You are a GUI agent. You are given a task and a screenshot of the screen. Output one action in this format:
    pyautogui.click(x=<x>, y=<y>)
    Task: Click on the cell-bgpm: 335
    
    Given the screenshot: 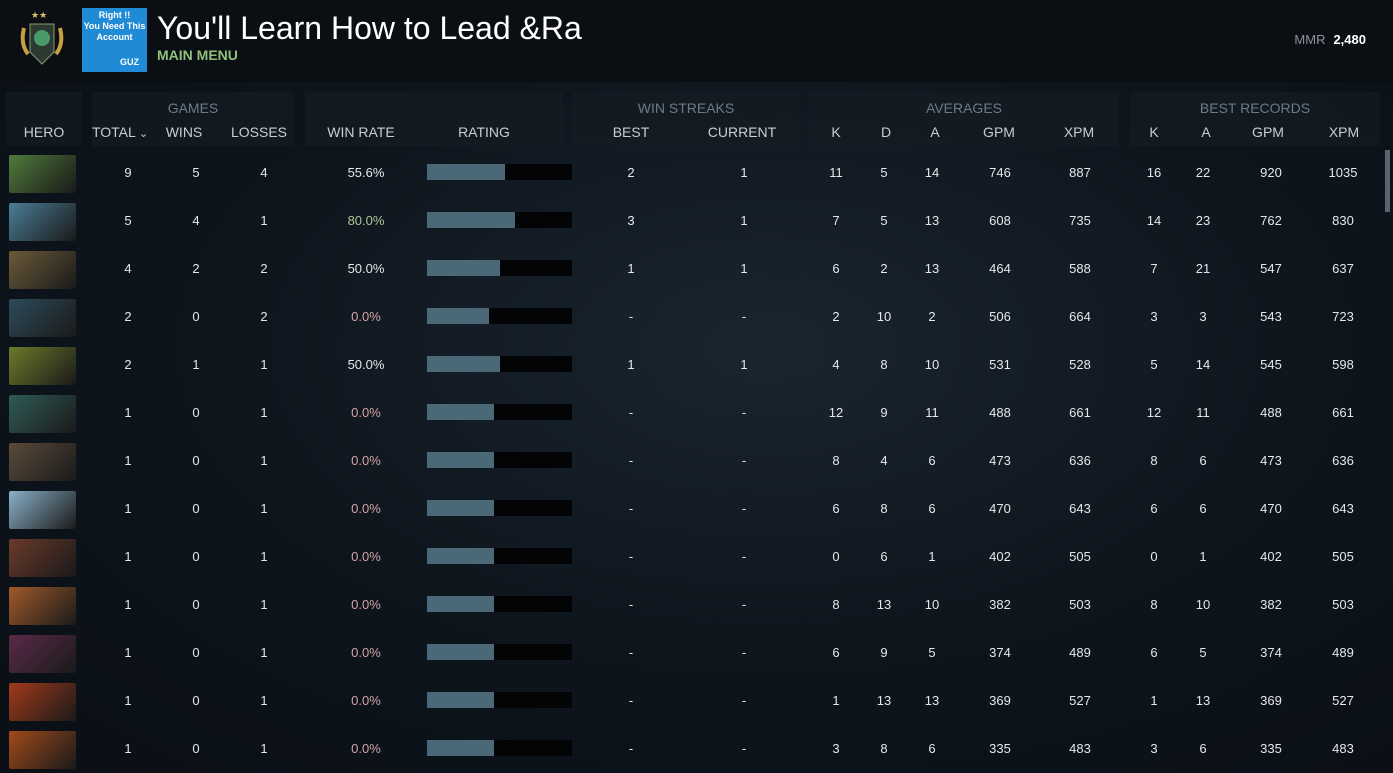 What is the action you would take?
    pyautogui.click(x=1271, y=748)
    